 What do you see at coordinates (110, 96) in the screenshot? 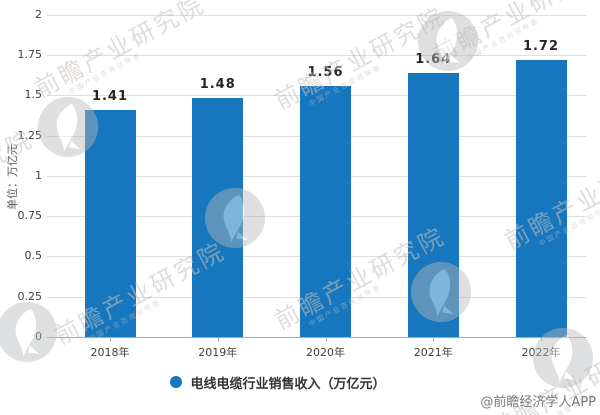
I see `bar-value-label: 1.41` at bounding box center [110, 96].